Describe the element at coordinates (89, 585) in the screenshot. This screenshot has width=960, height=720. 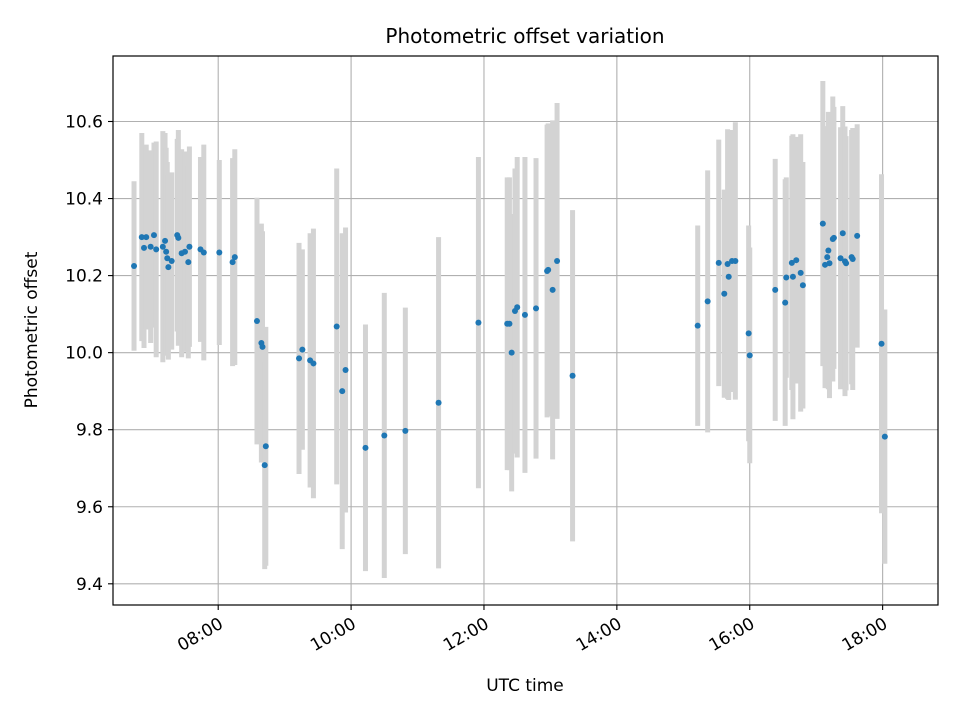
I see `y-tick-label: 9.4` at that location.